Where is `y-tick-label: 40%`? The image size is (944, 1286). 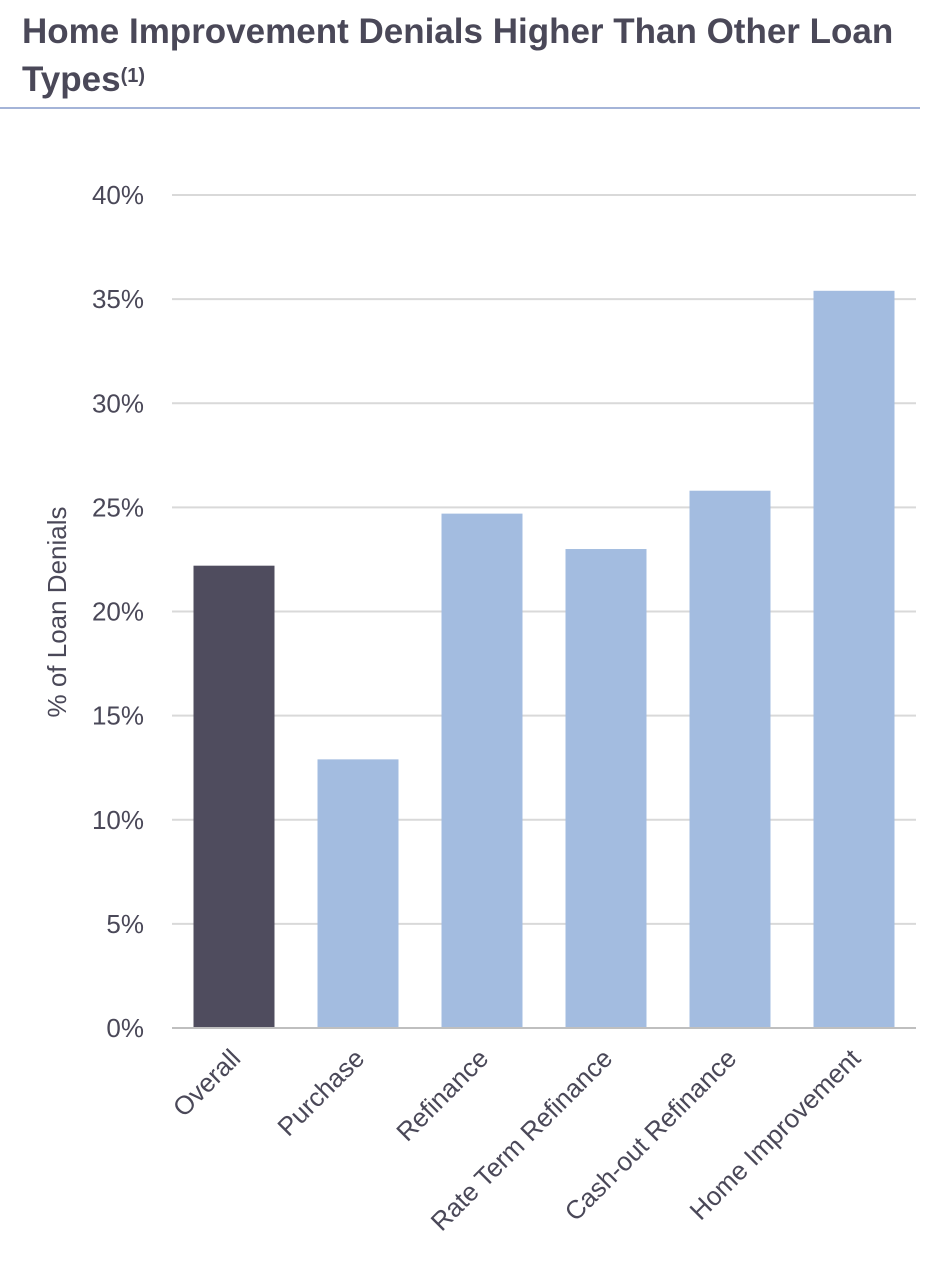 y-tick-label: 40% is located at coordinates (118, 195).